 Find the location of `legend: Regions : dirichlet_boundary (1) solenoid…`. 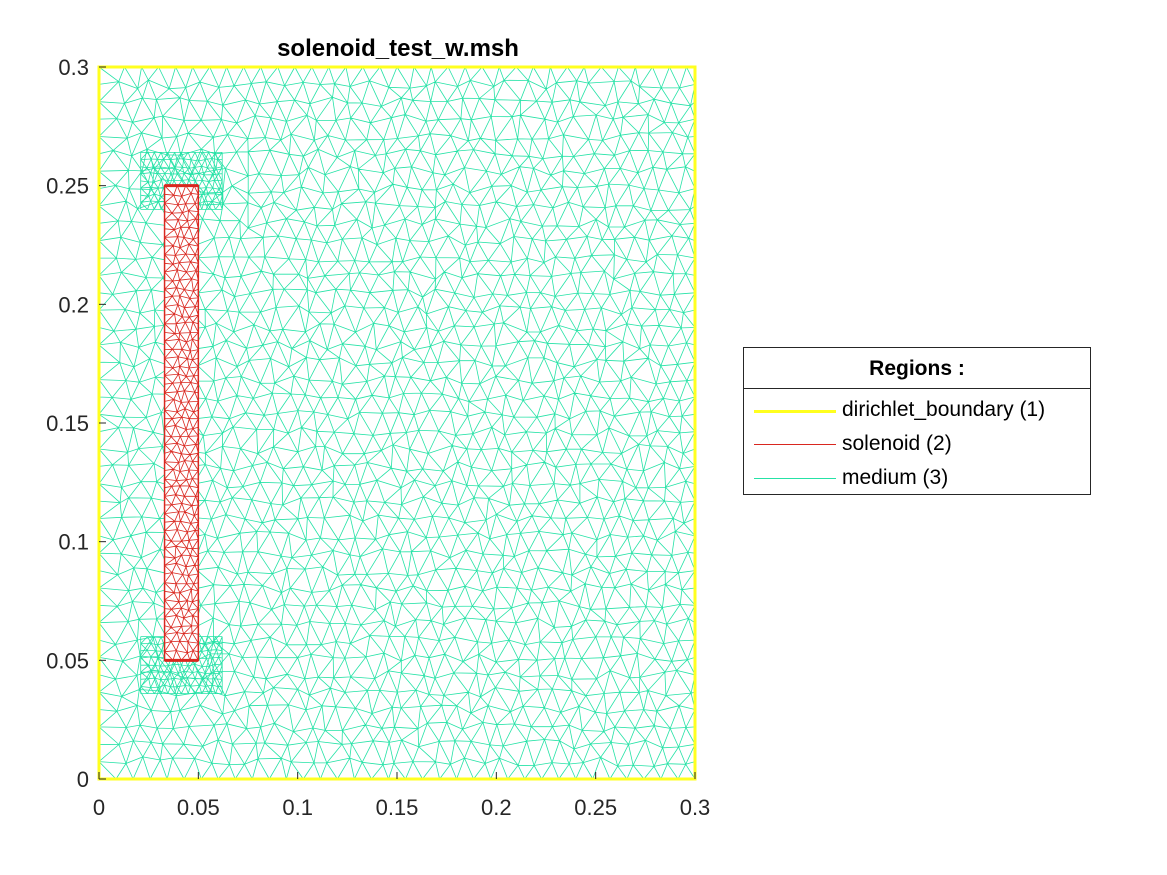

legend: Regions : dirichlet_boundary (1) solenoid… is located at coordinates (917, 421).